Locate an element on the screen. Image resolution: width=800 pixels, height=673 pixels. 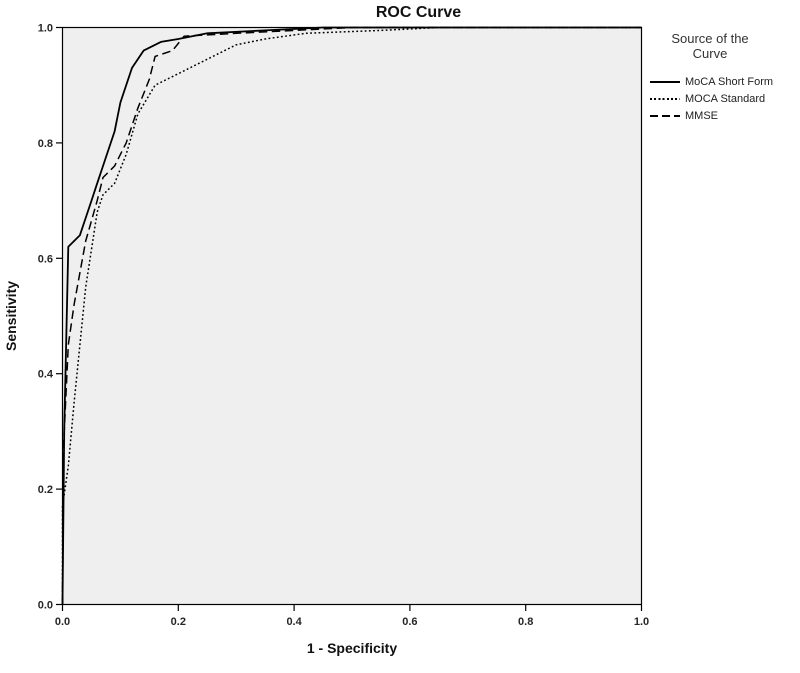
legend-item-mmse: MMSE is located at coordinates (724, 116).